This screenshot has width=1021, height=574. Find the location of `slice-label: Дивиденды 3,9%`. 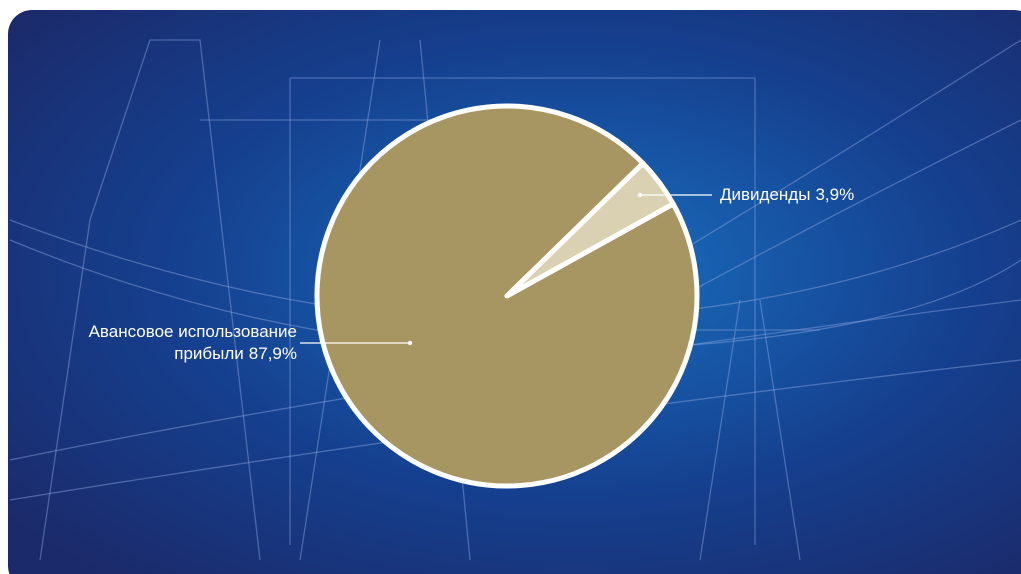

slice-label: Дивиденды 3,9% is located at coordinates (850, 195).